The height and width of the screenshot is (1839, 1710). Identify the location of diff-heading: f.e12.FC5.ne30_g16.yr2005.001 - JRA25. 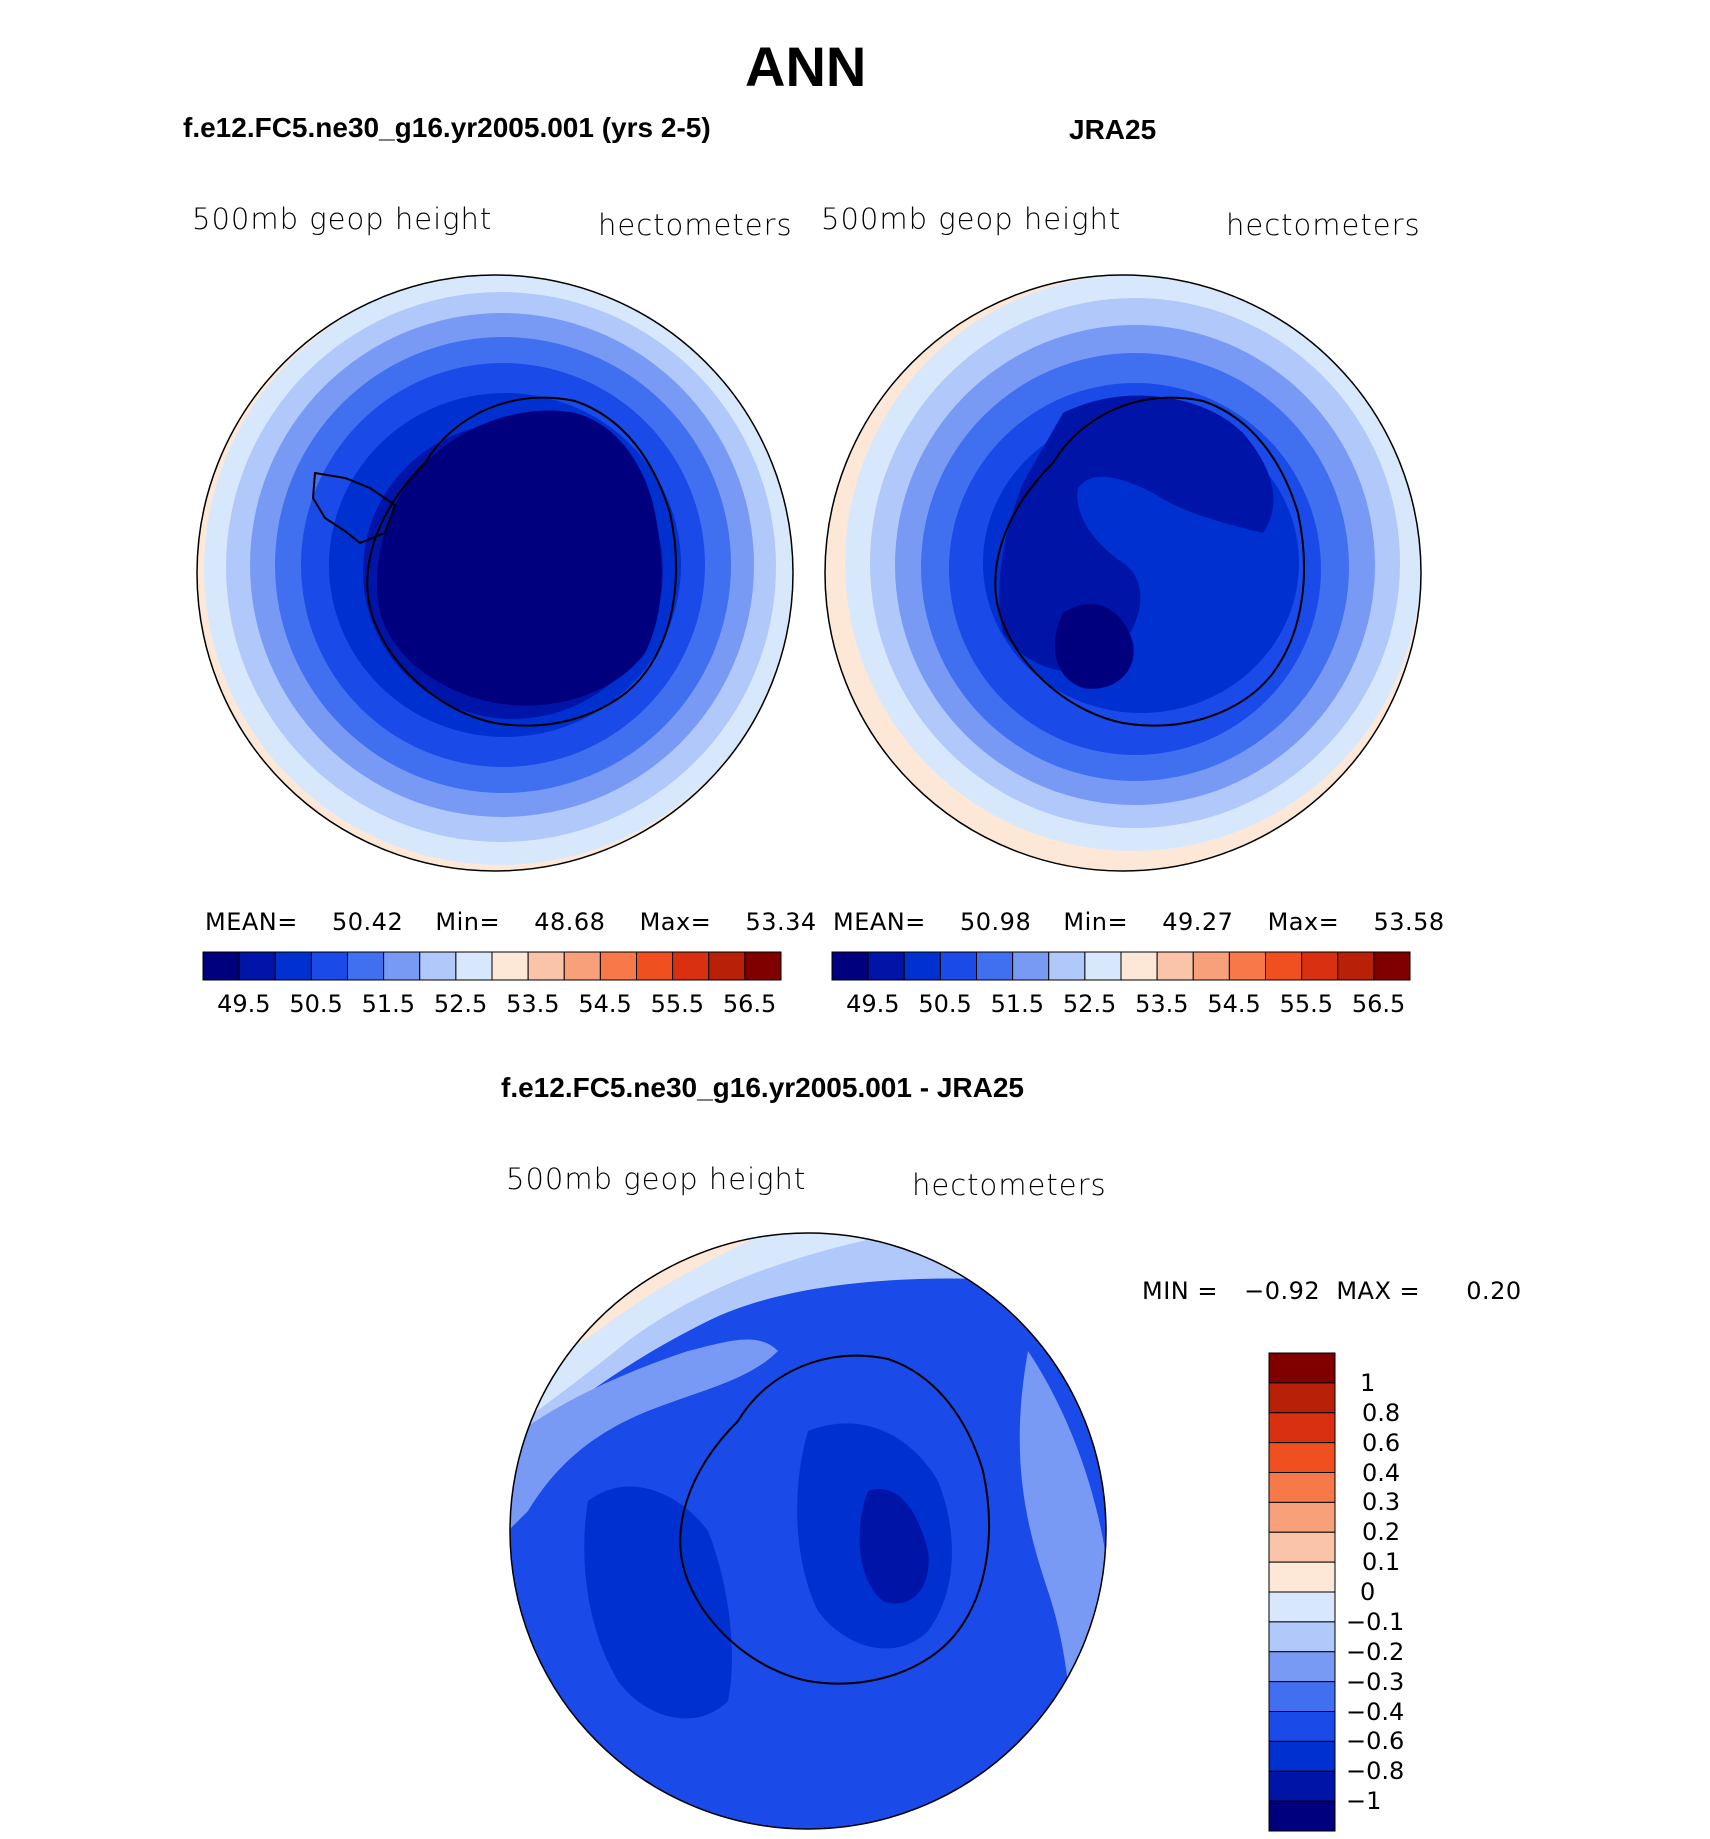
(762, 1087).